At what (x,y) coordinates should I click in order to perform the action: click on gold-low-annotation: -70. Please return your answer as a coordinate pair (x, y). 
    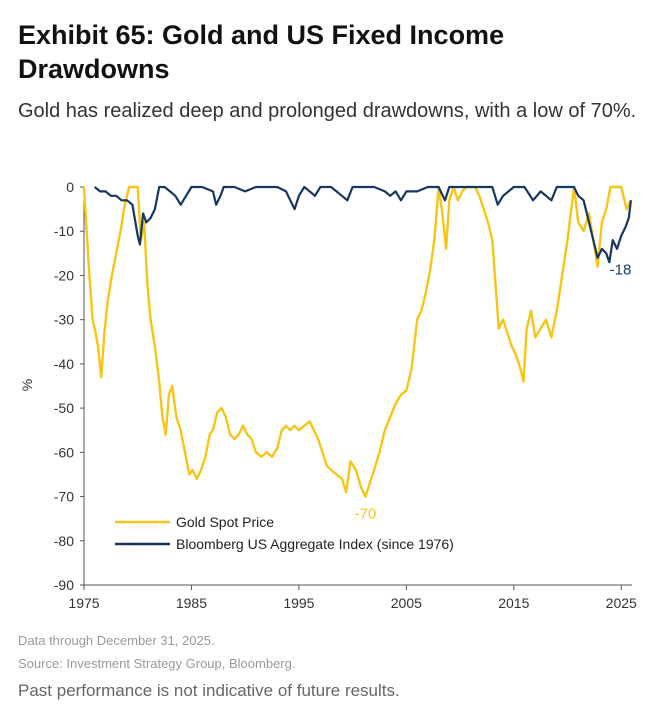
    Looking at the image, I should click on (366, 514).